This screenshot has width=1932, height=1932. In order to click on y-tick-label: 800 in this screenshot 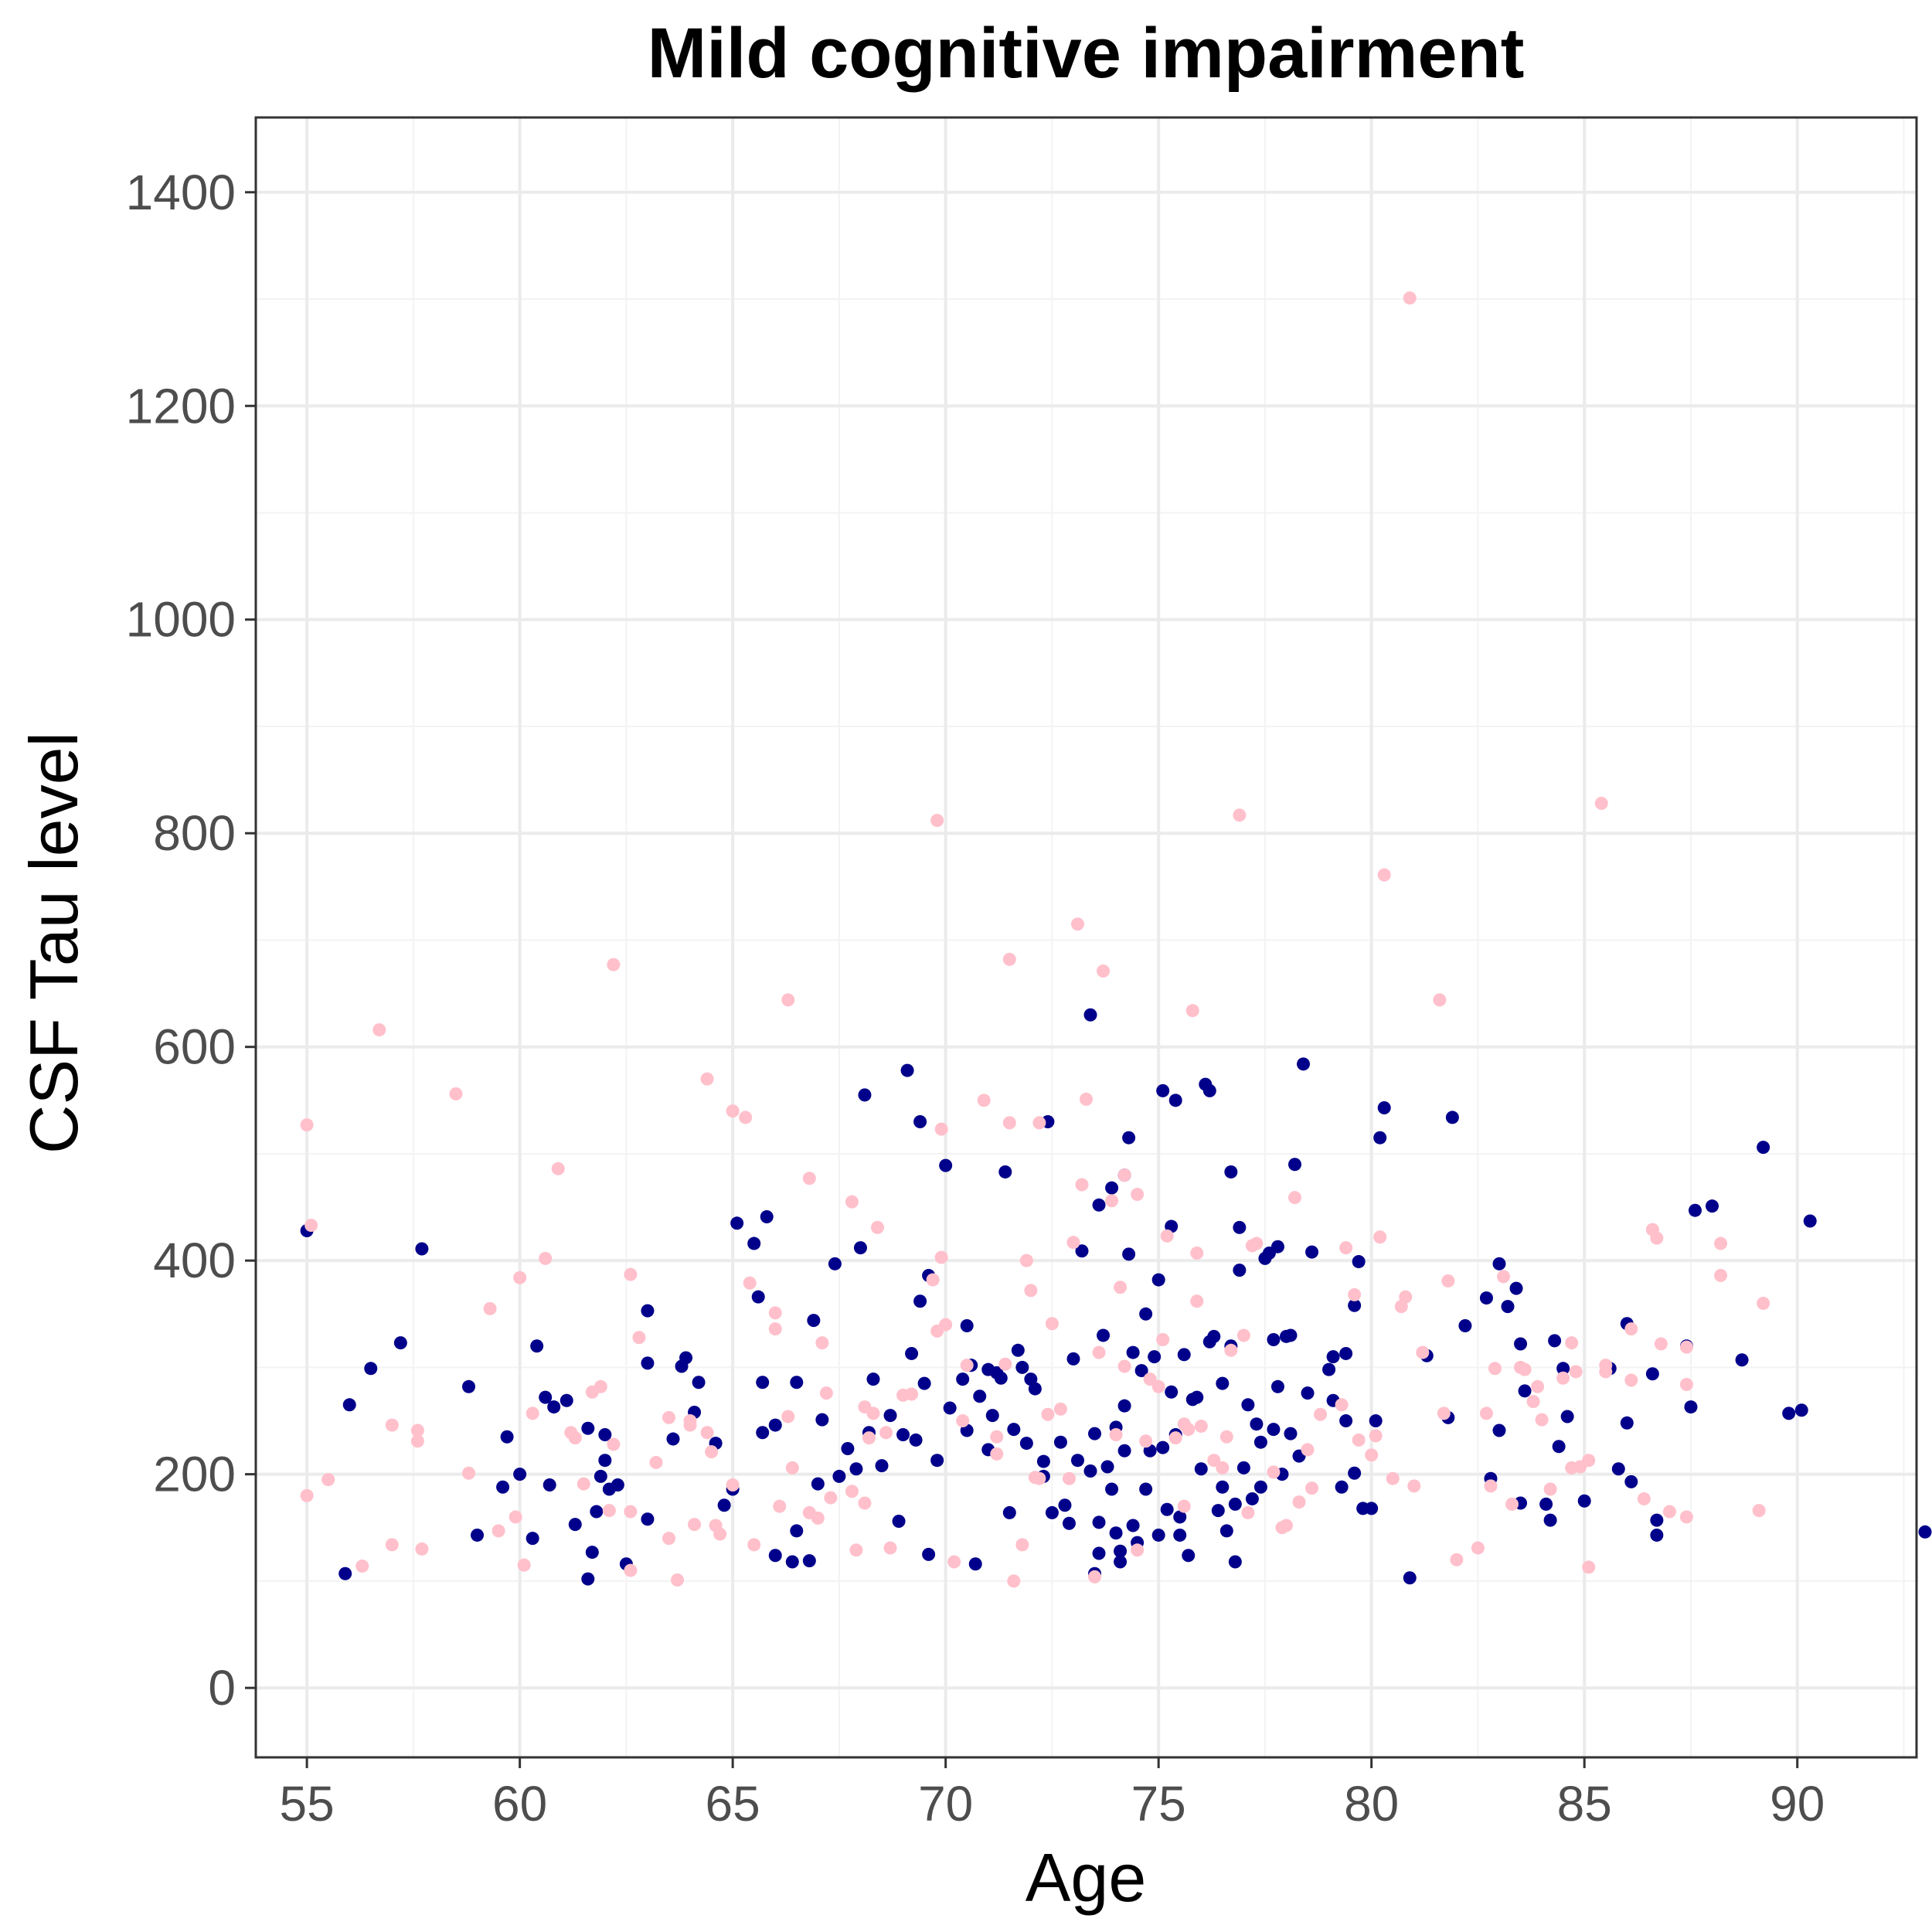, I will do `click(194, 833)`.